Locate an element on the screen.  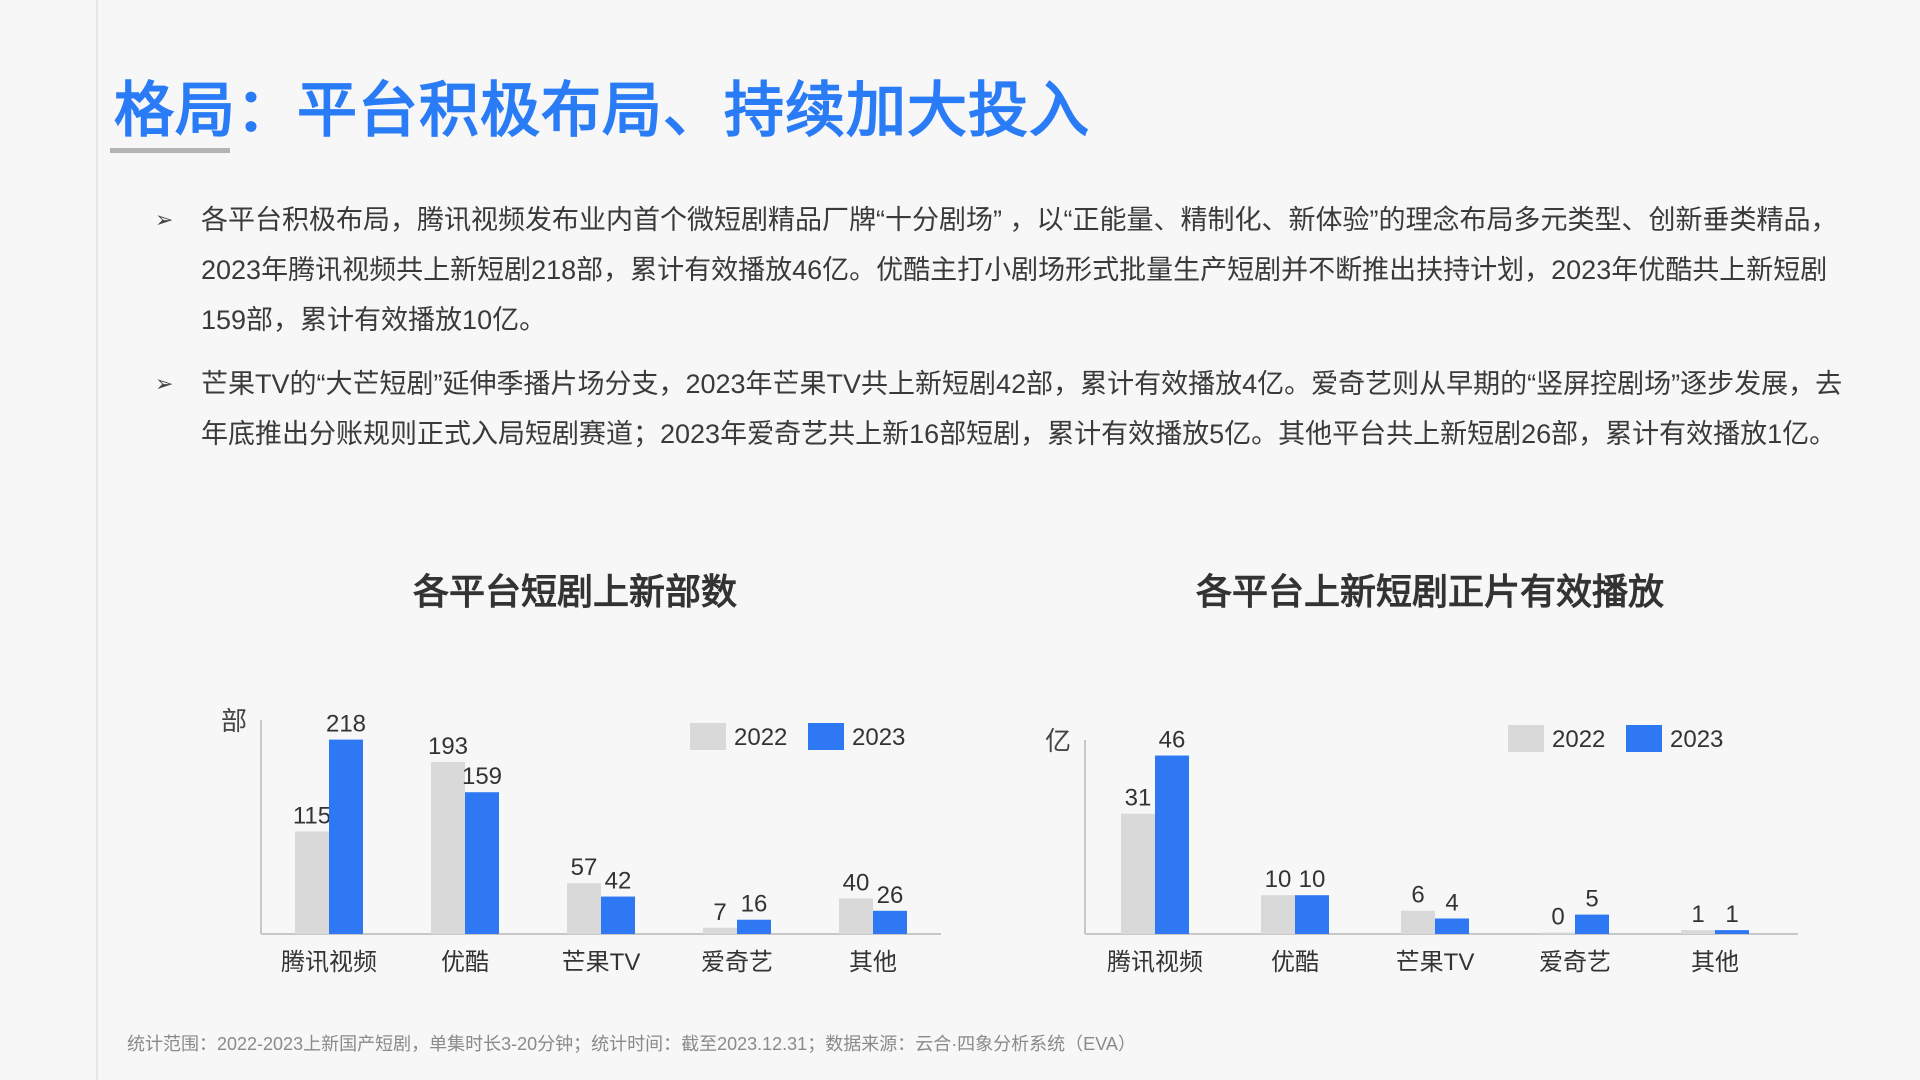
page-title: 格局：平台积极布局、持续加大投入 is located at coordinates (602, 110).